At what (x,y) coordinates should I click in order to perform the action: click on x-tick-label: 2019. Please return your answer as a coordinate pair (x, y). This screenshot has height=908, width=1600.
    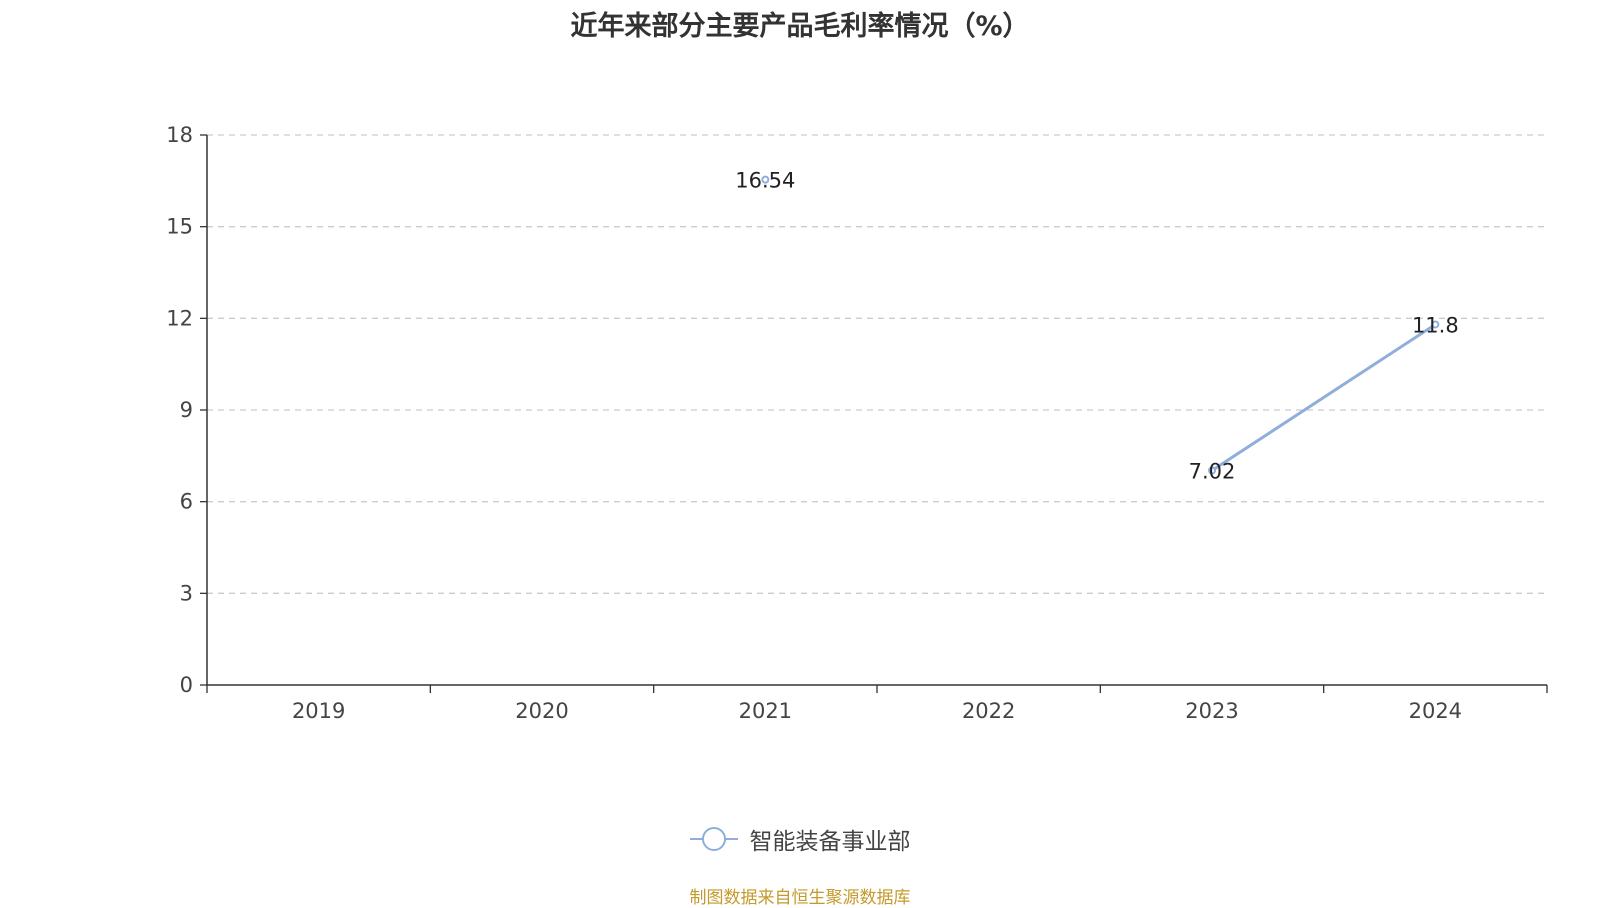
    Looking at the image, I should click on (318, 711).